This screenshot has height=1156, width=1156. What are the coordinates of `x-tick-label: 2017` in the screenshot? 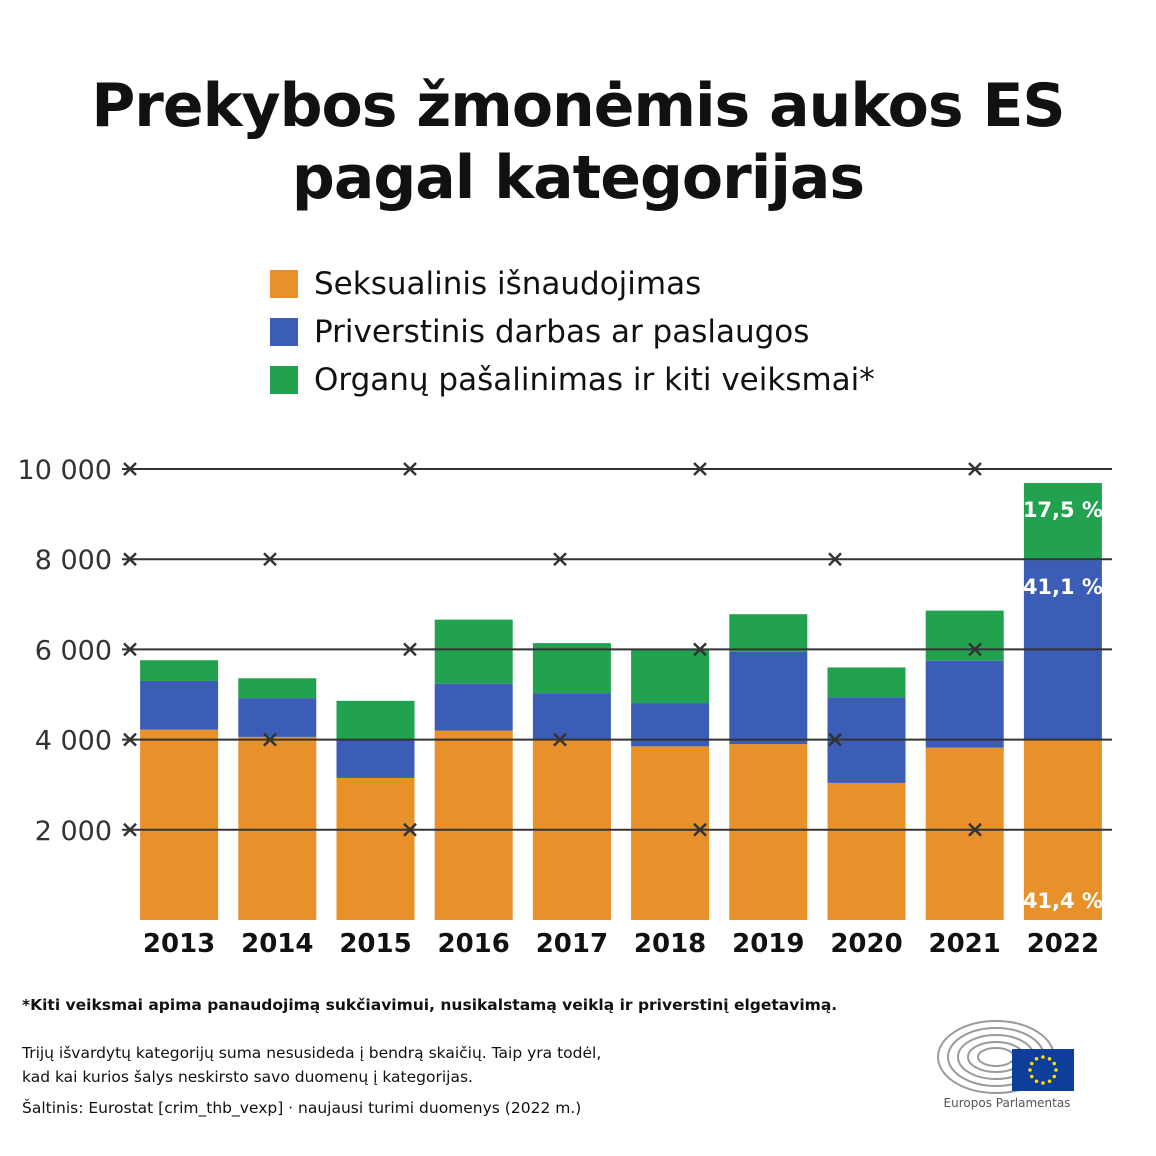 It's located at (572, 944).